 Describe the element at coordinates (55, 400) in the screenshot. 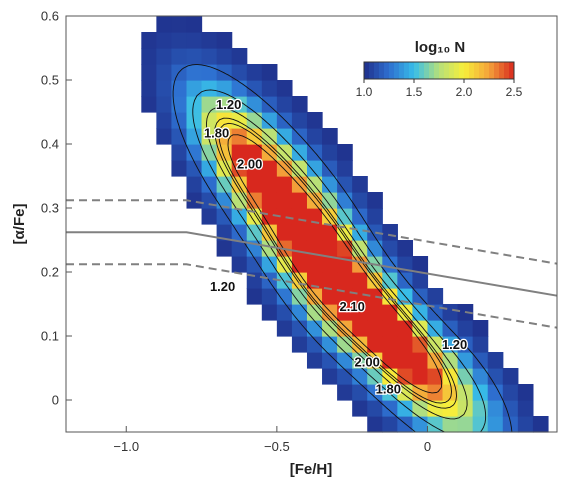

I see `y-tick-label: 0` at that location.